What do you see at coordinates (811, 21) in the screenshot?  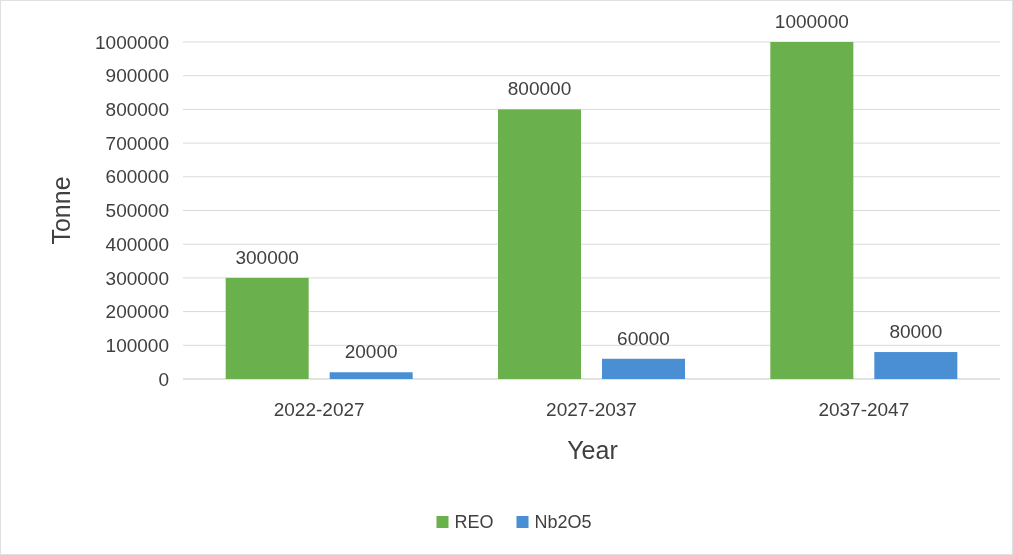 I see `data-label: 1000000` at bounding box center [811, 21].